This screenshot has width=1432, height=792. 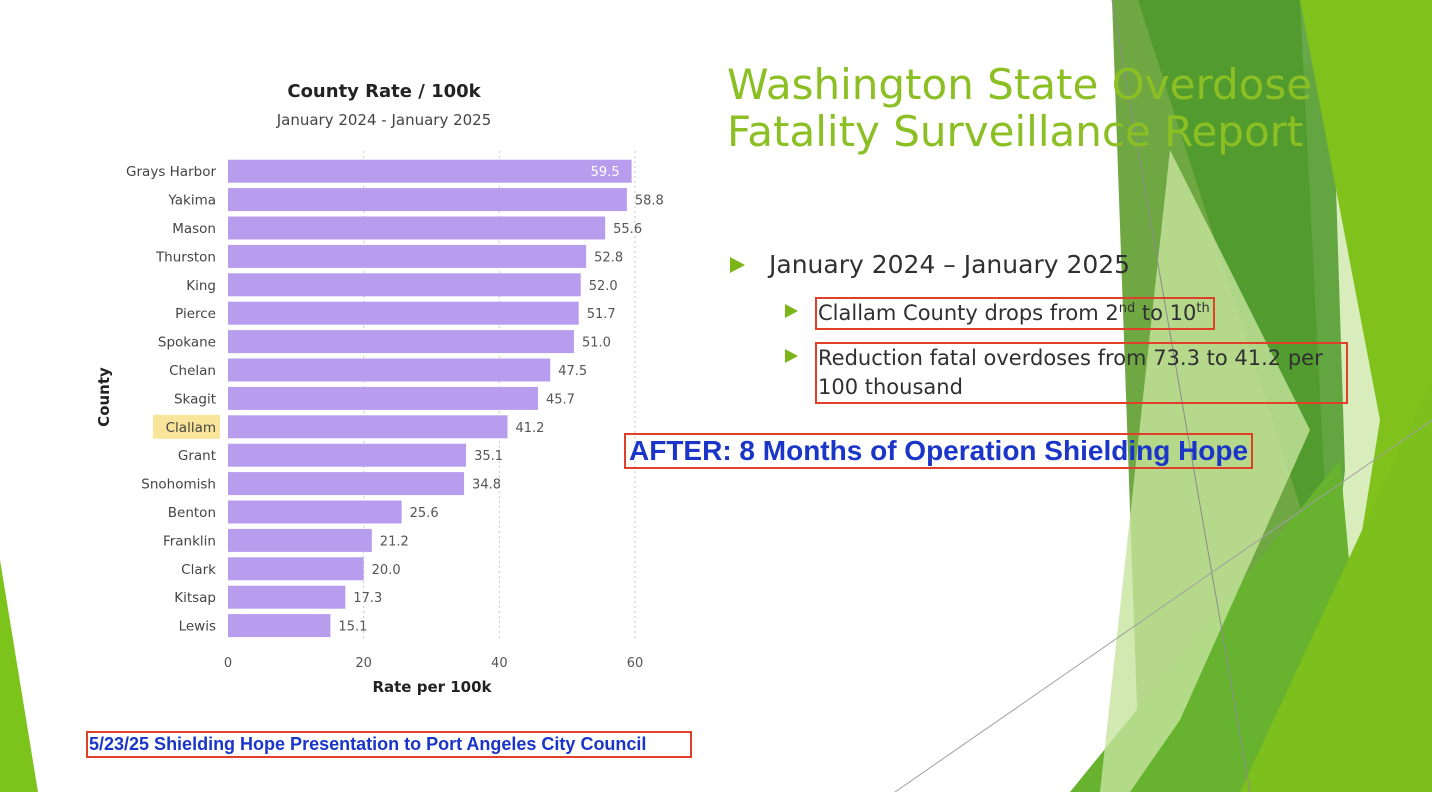 I want to click on bullet-date-range-text: January 2024 – January 2025, so click(x=950, y=264).